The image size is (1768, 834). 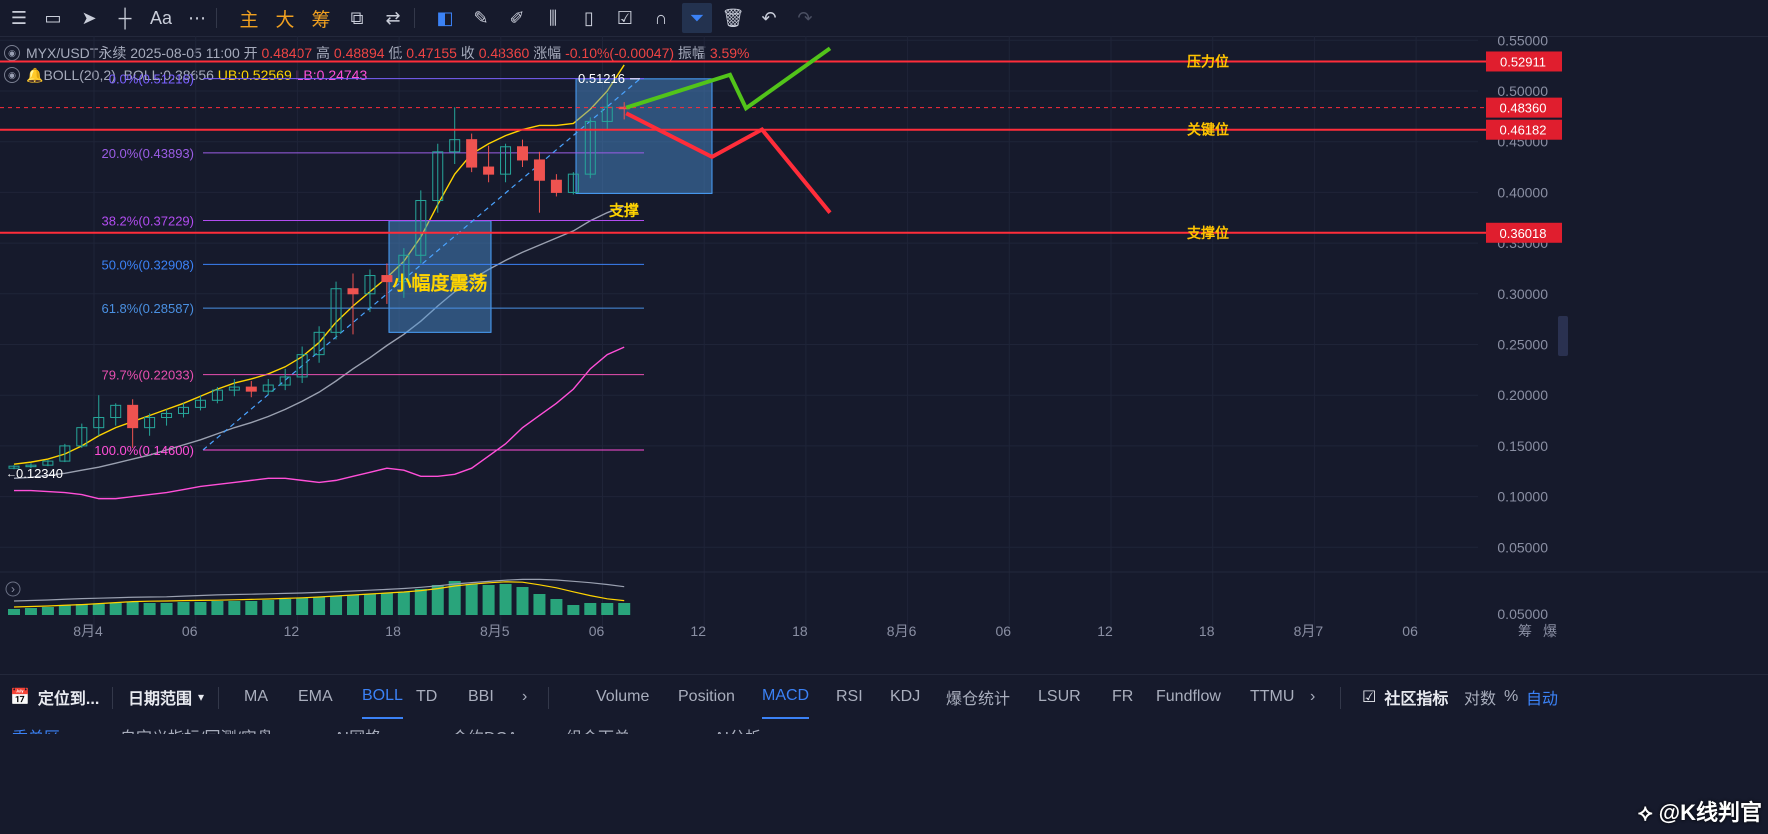 What do you see at coordinates (13, 589) in the screenshot?
I see `expand-pane-icon` at bounding box center [13, 589].